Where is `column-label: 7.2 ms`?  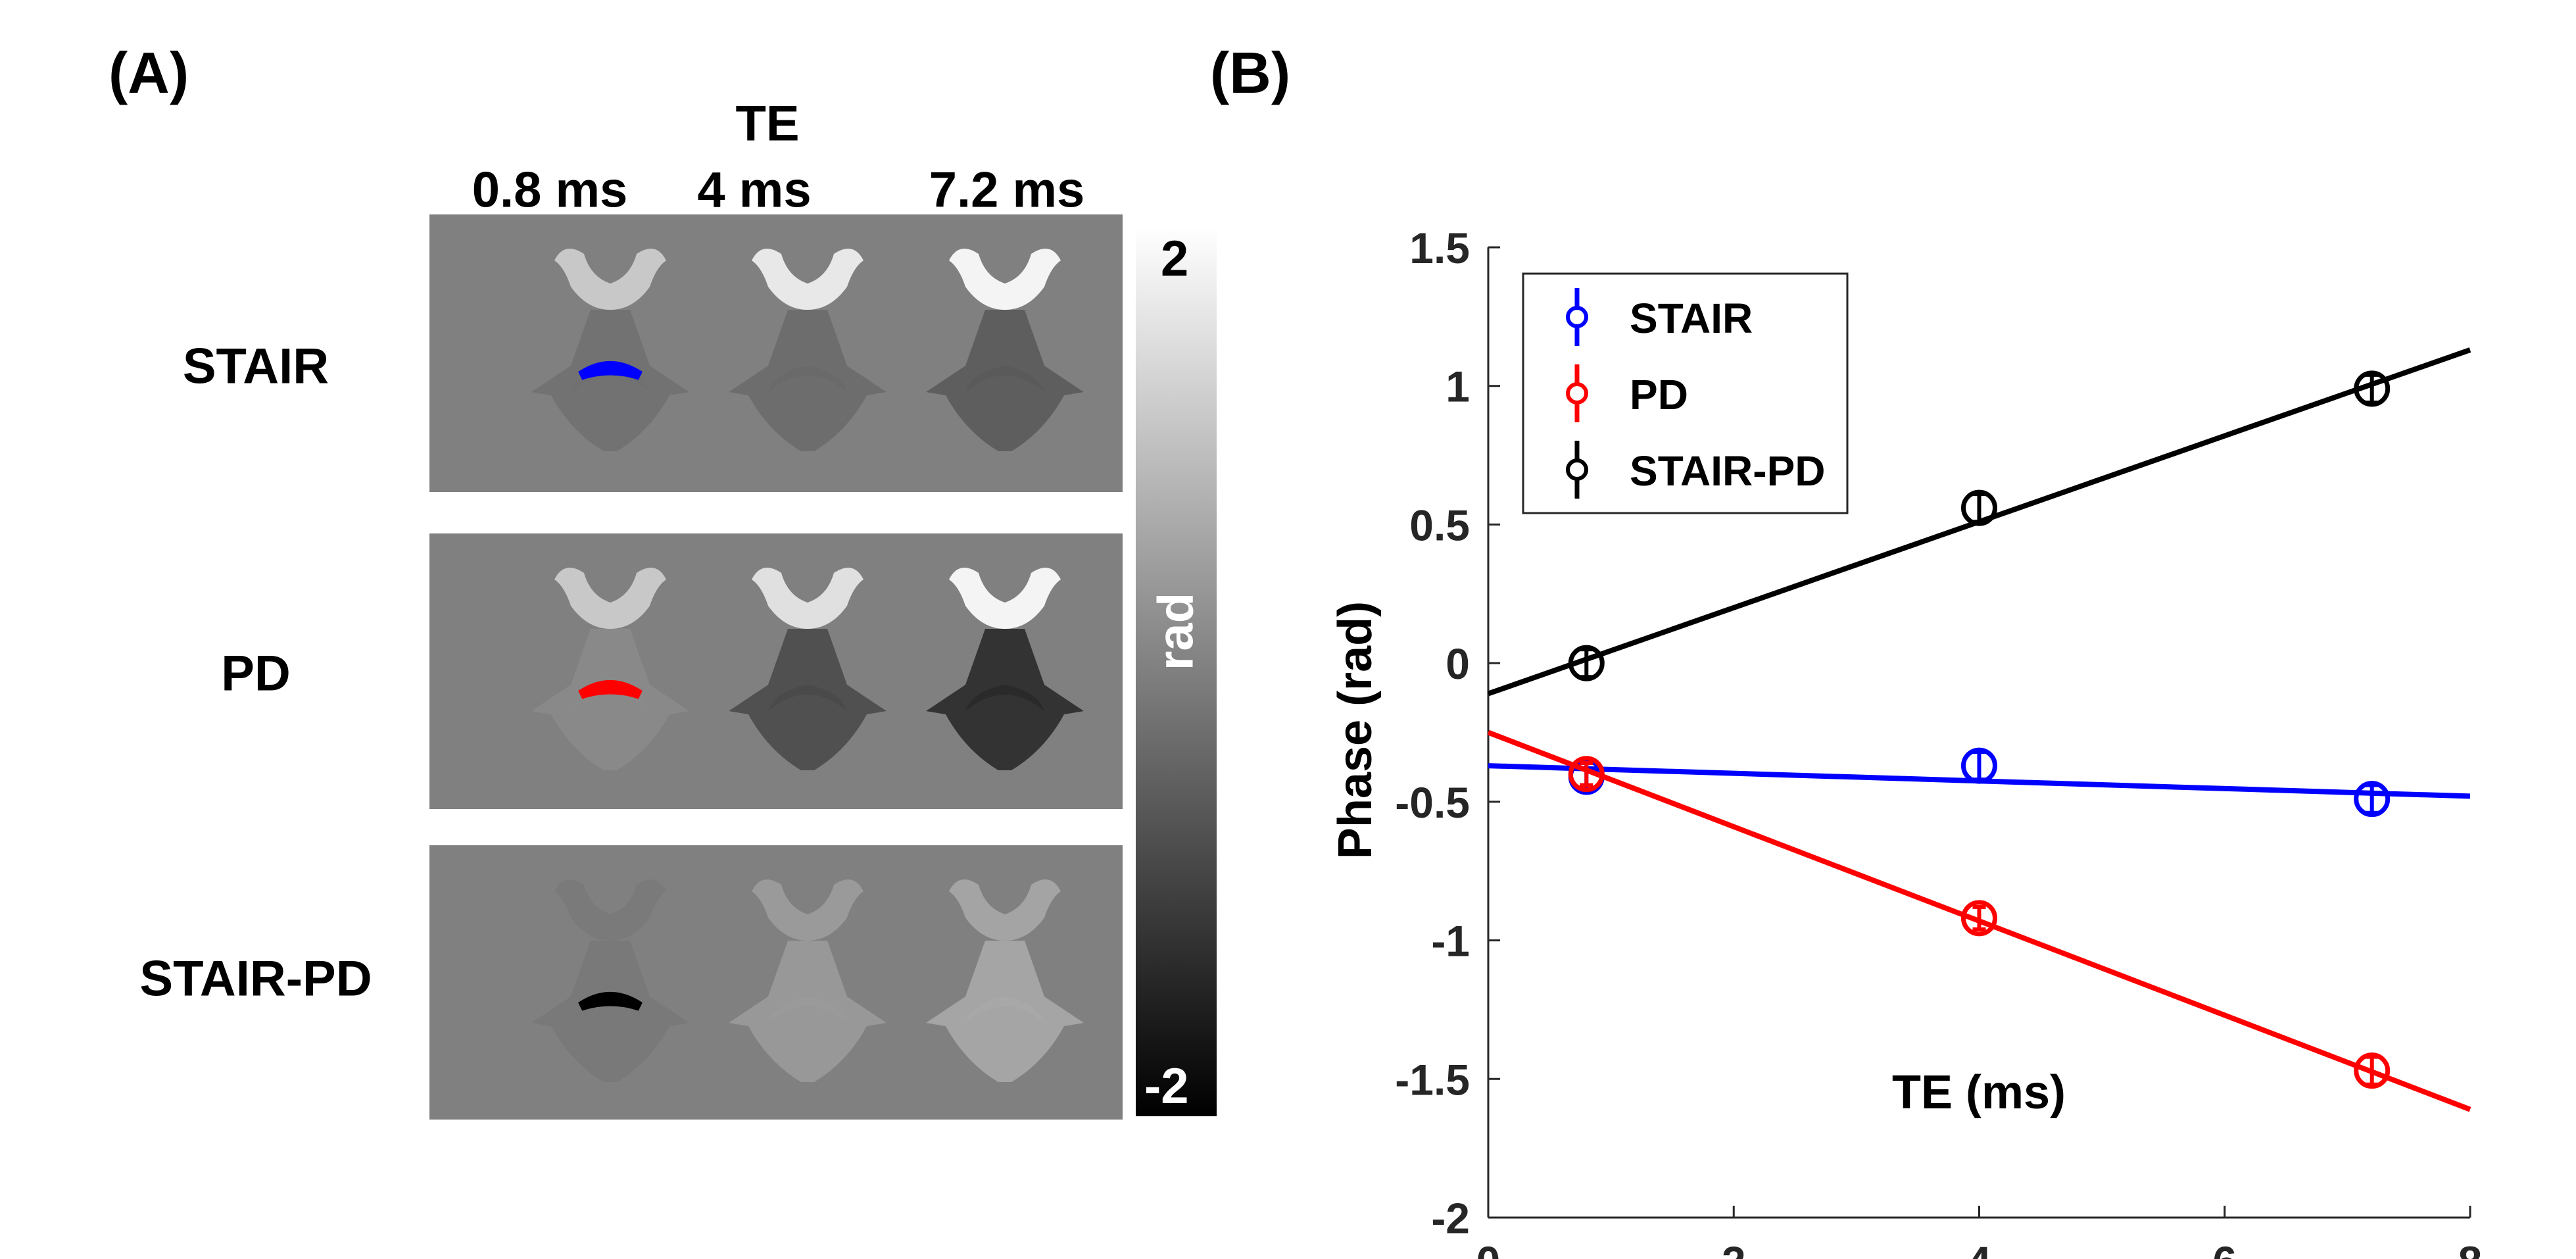 column-label: 7.2 ms is located at coordinates (1007, 190).